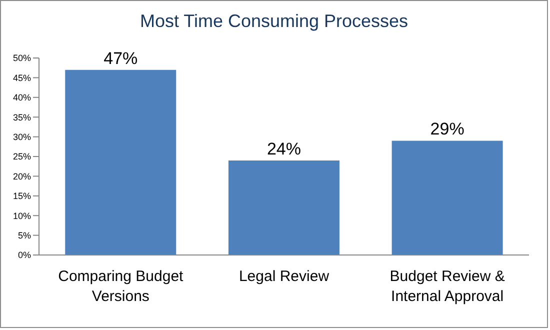 Image resolution: width=550 pixels, height=330 pixels. I want to click on data-label: 29%, so click(447, 129).